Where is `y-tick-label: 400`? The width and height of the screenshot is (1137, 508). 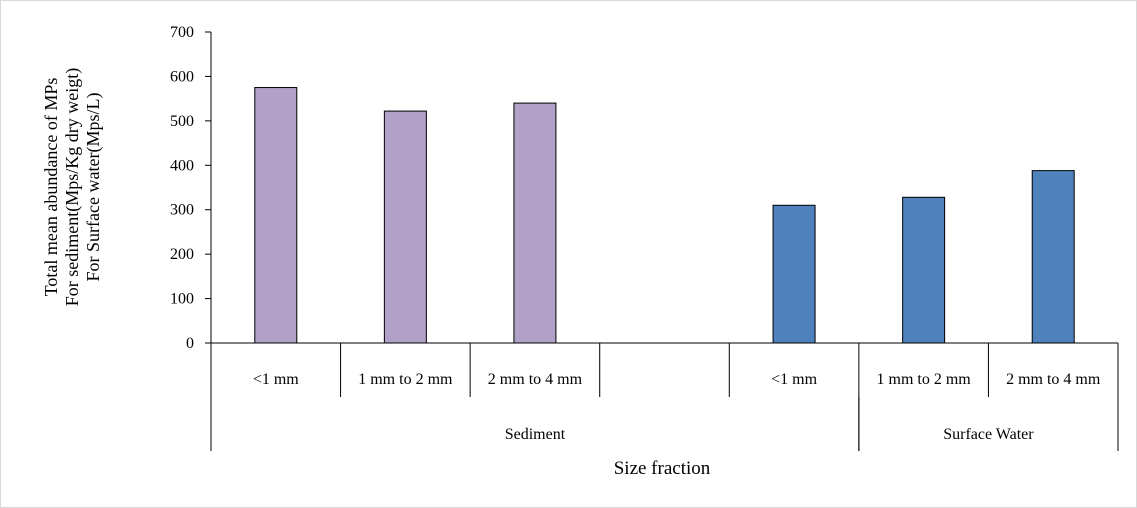
y-tick-label: 400 is located at coordinates (182, 165).